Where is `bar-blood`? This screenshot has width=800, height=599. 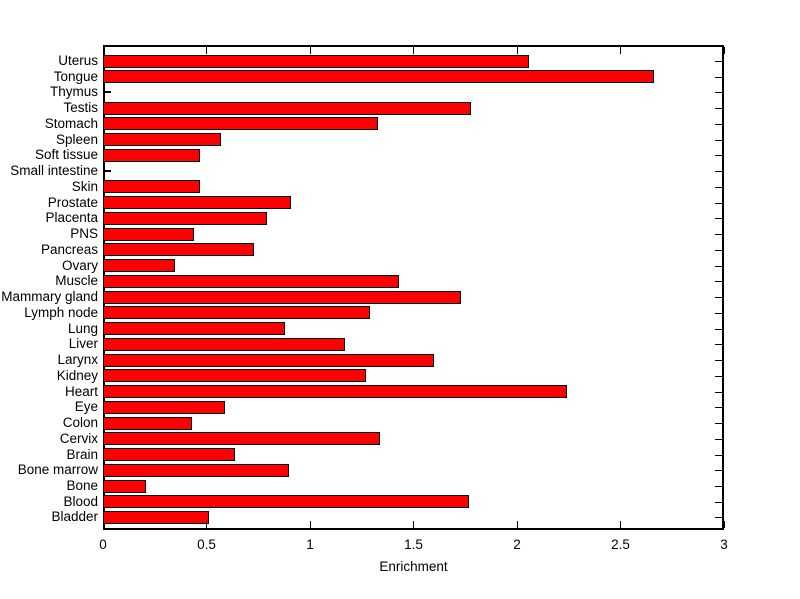 bar-blood is located at coordinates (286, 502).